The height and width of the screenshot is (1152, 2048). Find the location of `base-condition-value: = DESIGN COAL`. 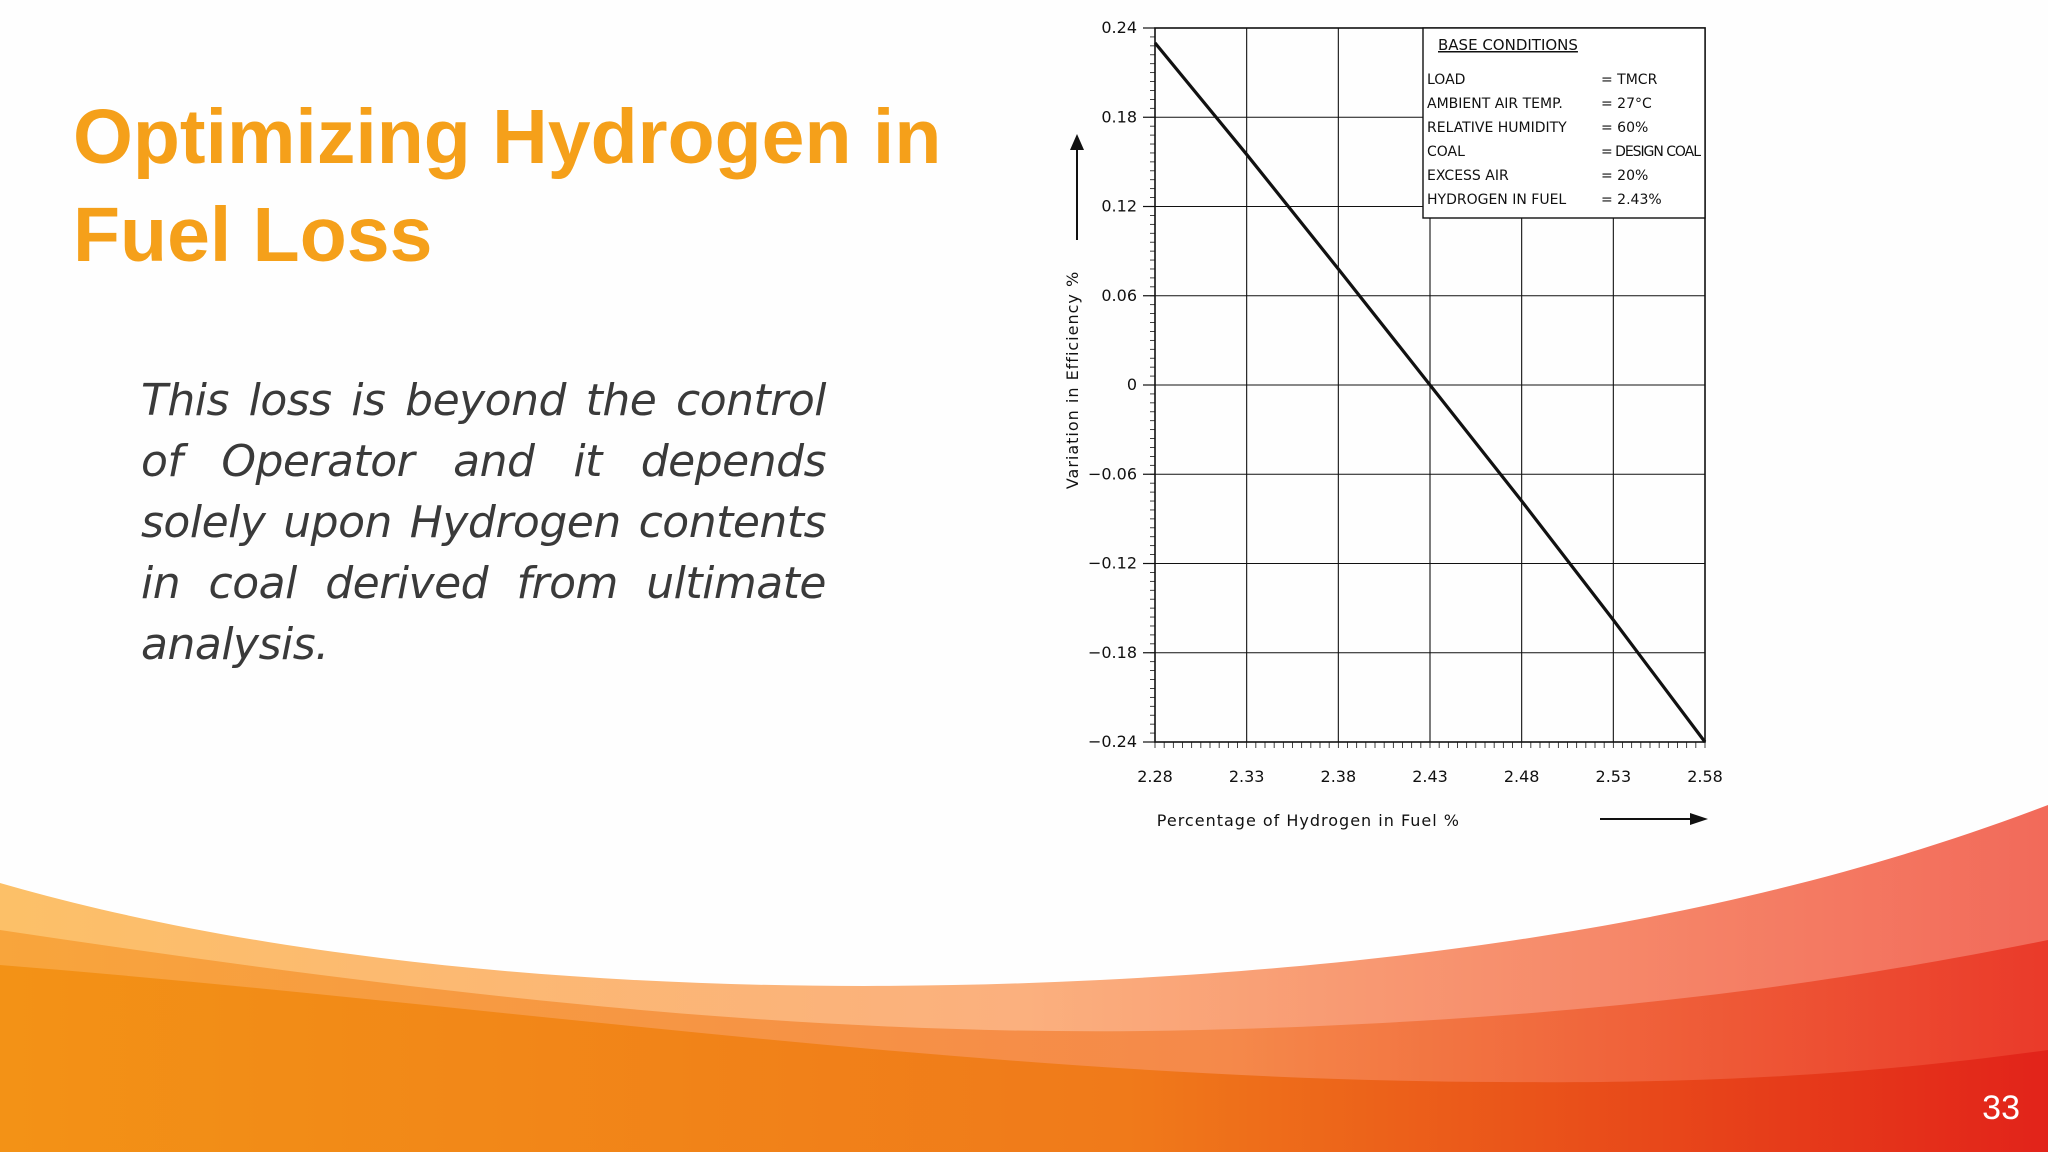

base-condition-value: = DESIGN COAL is located at coordinates (1651, 152).